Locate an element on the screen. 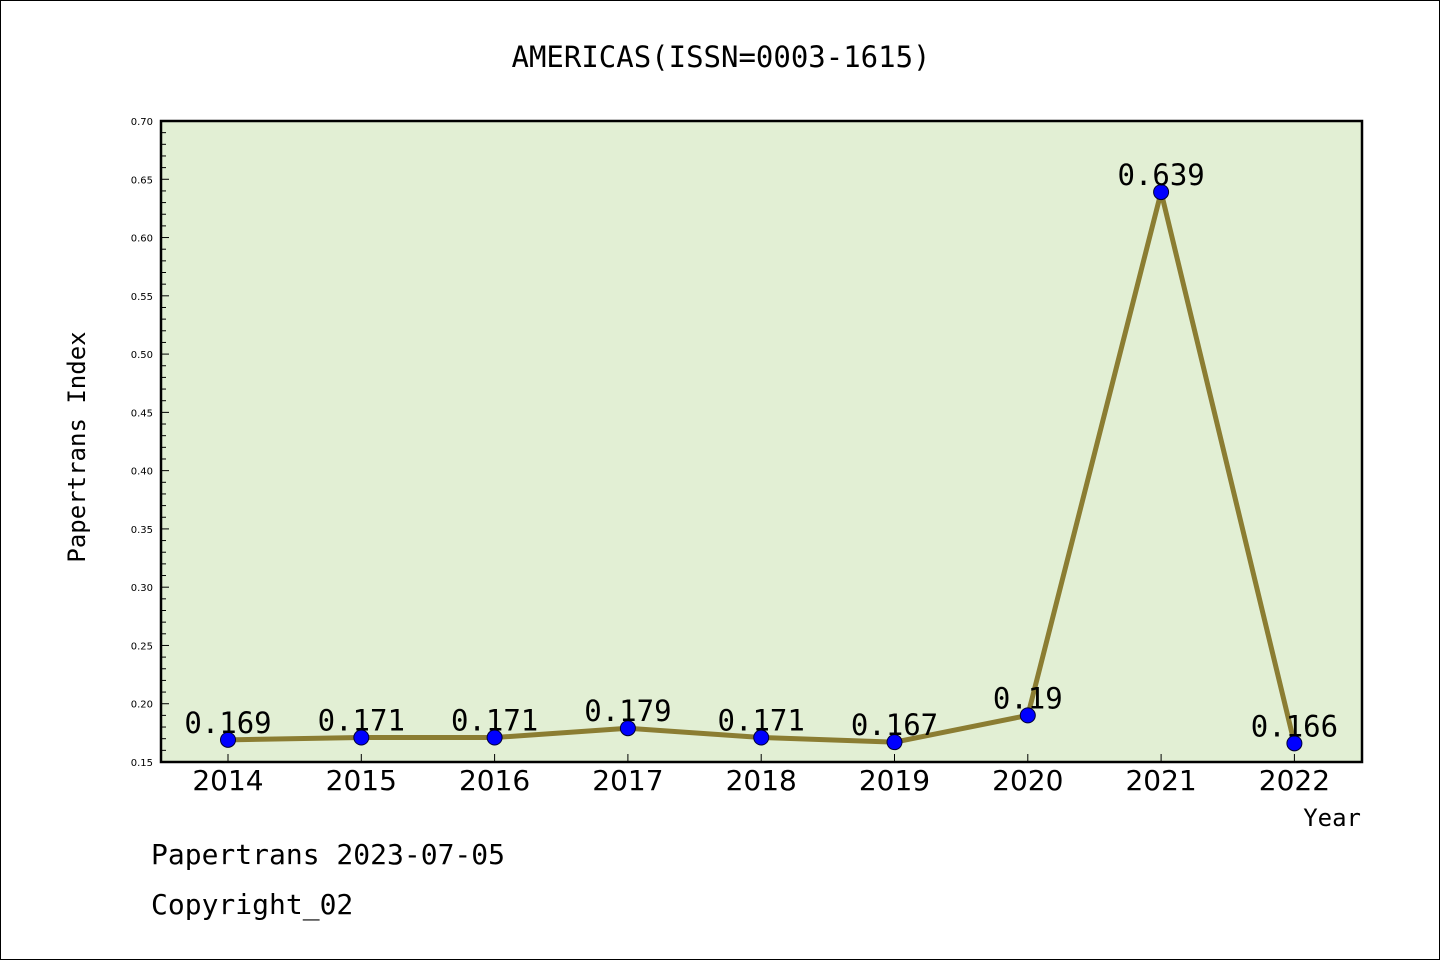 This screenshot has width=1440, height=961. x-axis-ticks is located at coordinates (761, 758).